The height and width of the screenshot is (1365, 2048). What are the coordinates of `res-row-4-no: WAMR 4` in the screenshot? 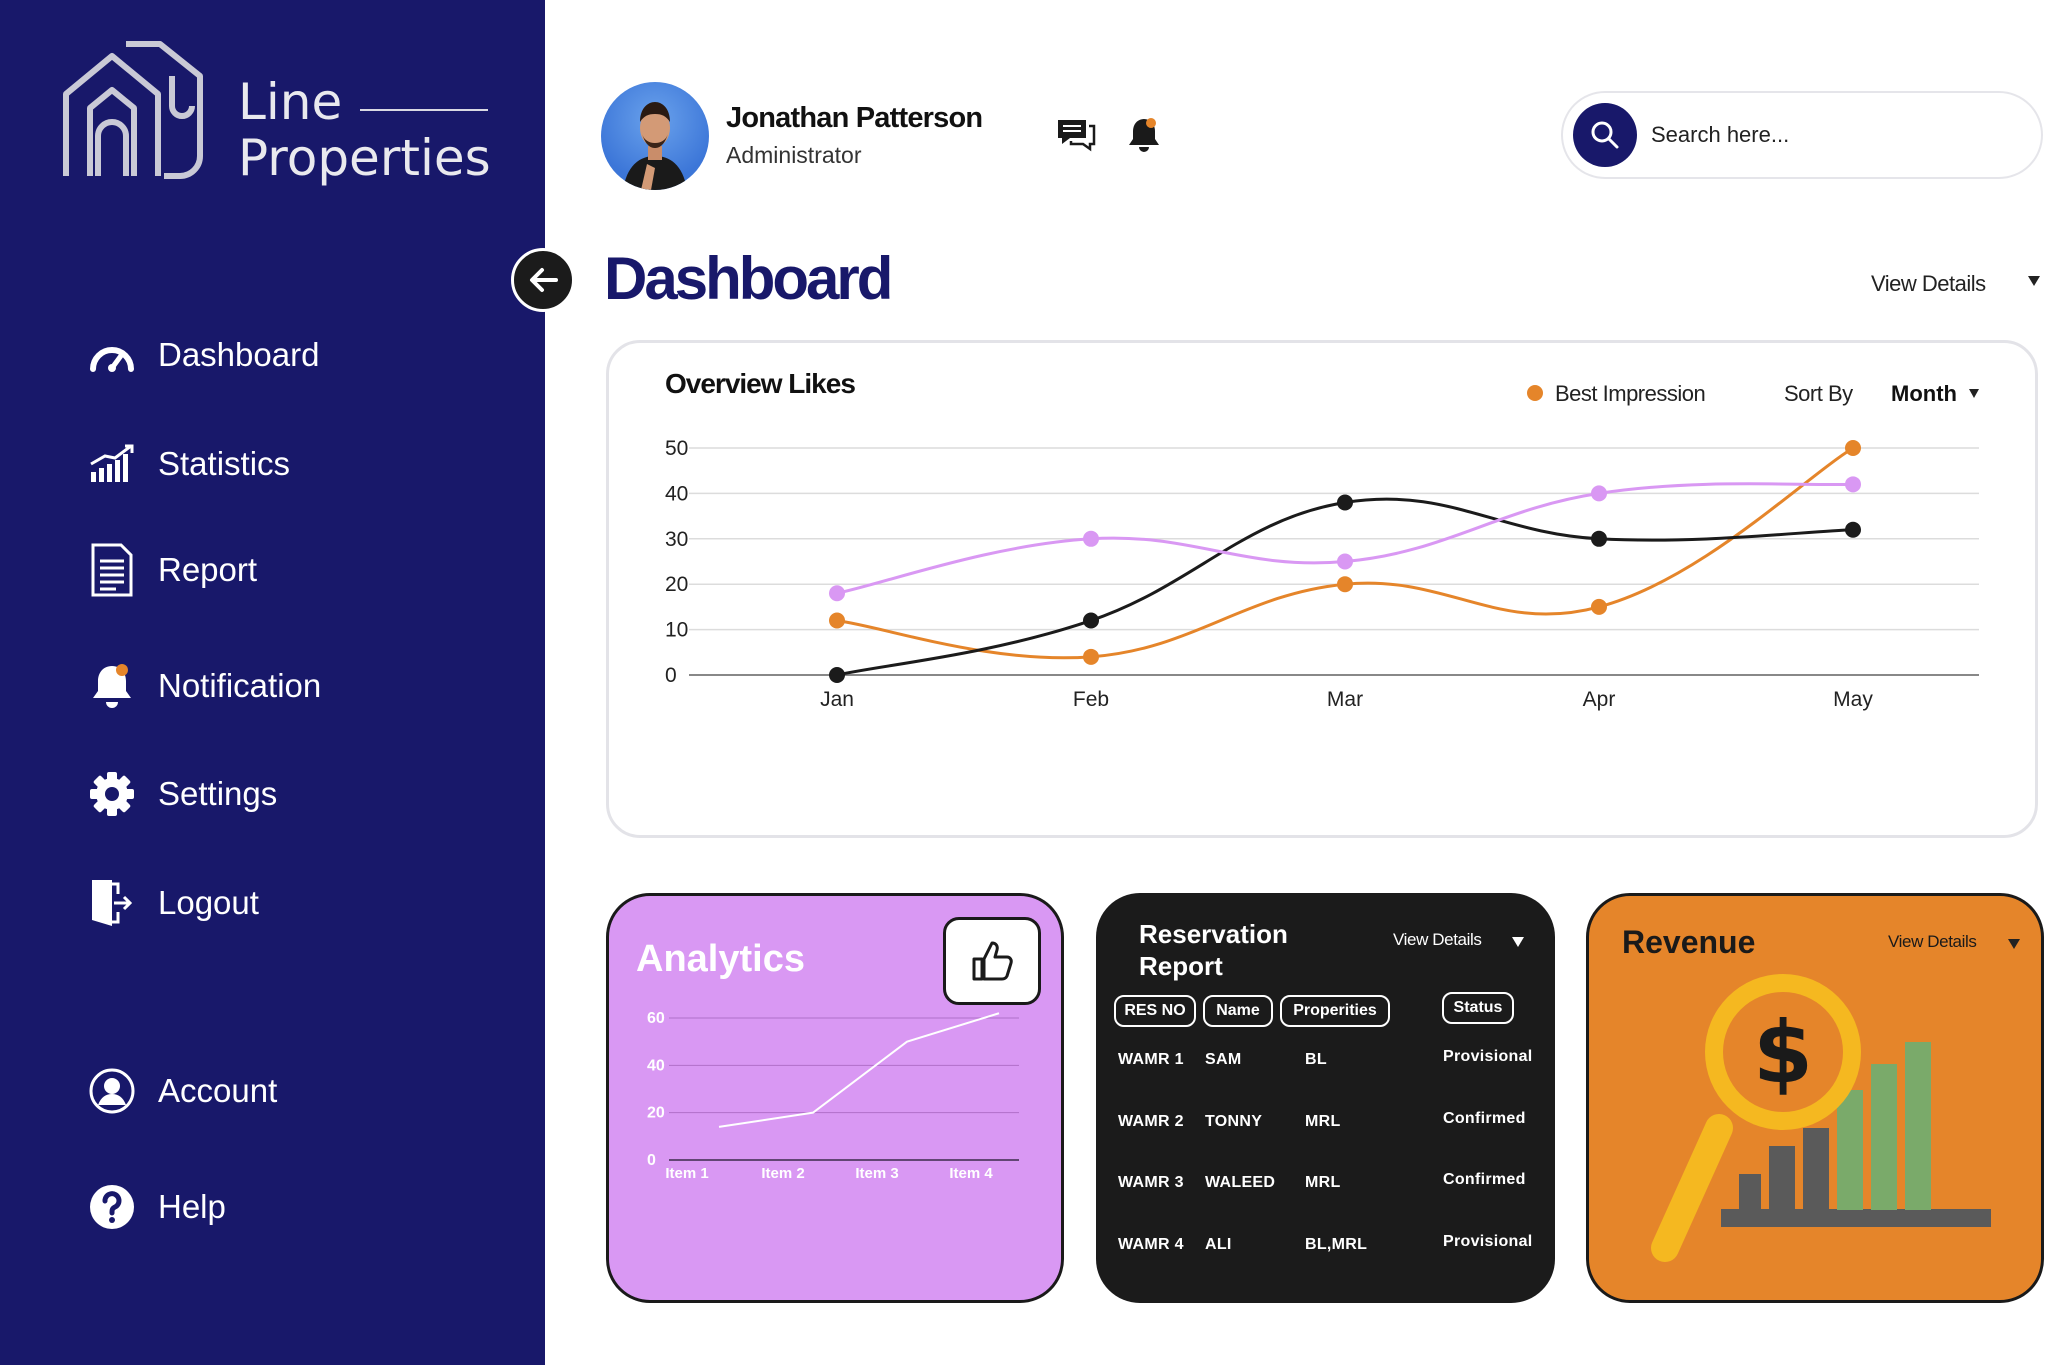 It's located at (1151, 1244).